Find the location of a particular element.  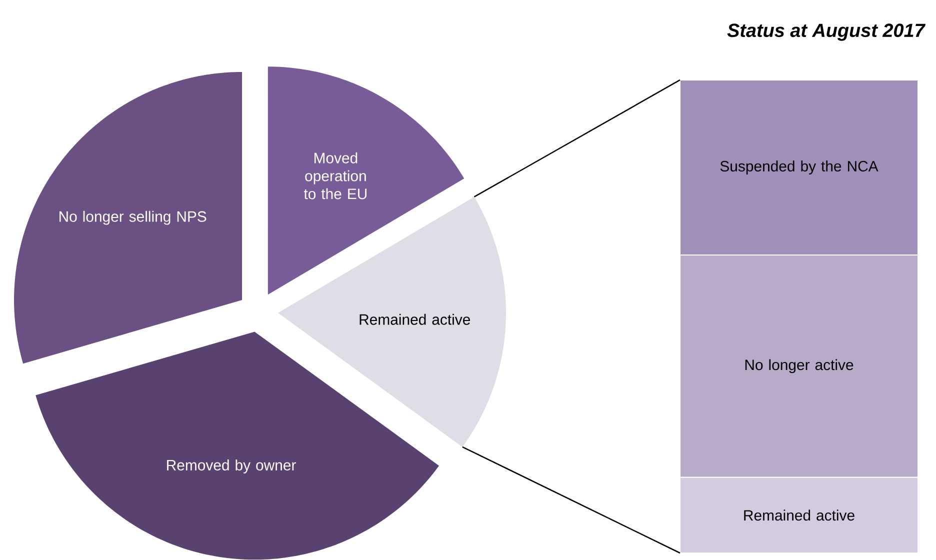

slice-label: No longer selling NPS is located at coordinates (133, 217).